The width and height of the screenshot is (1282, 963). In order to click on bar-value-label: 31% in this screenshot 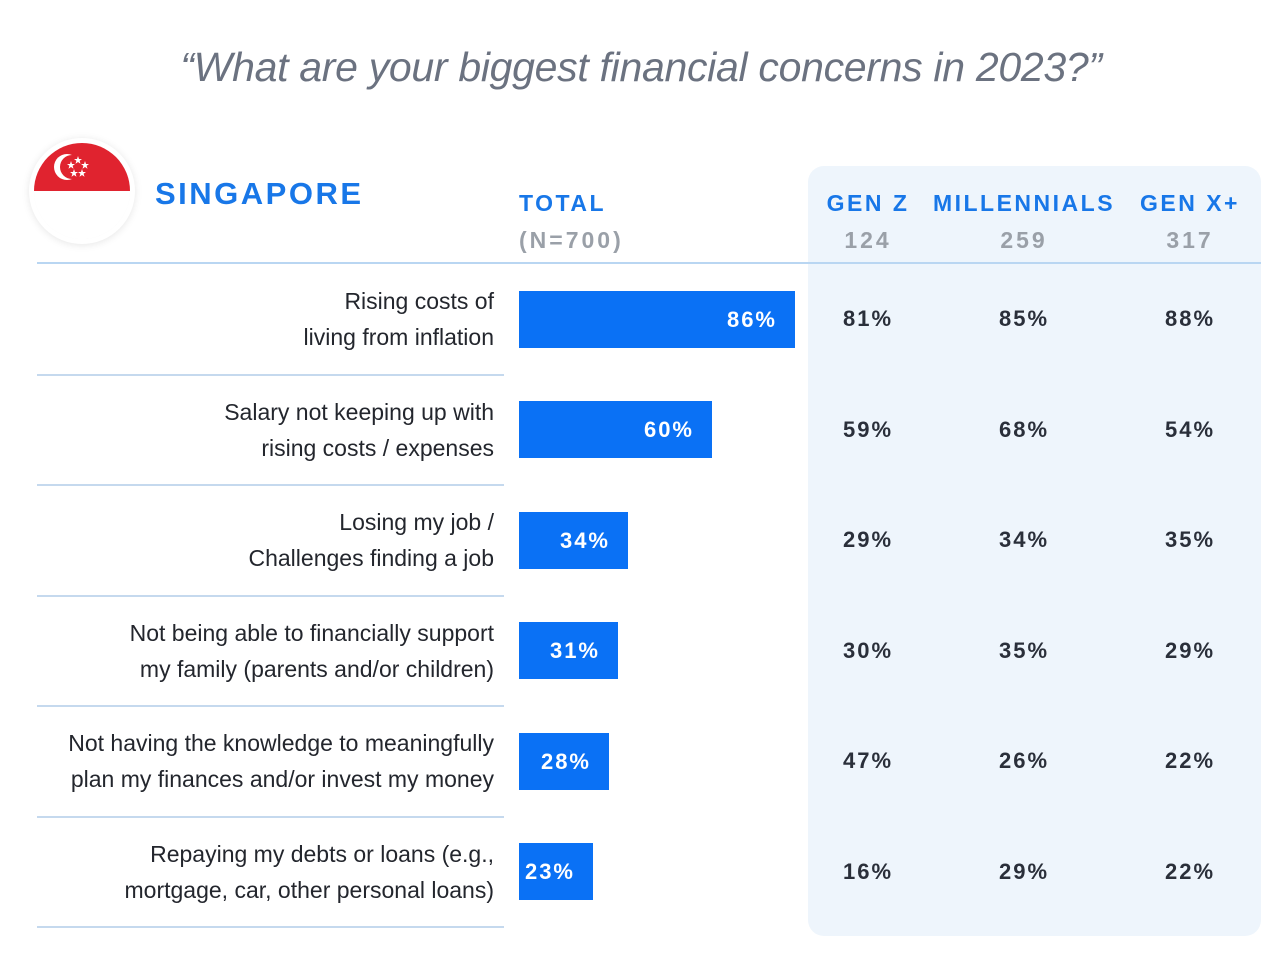, I will do `click(574, 651)`.